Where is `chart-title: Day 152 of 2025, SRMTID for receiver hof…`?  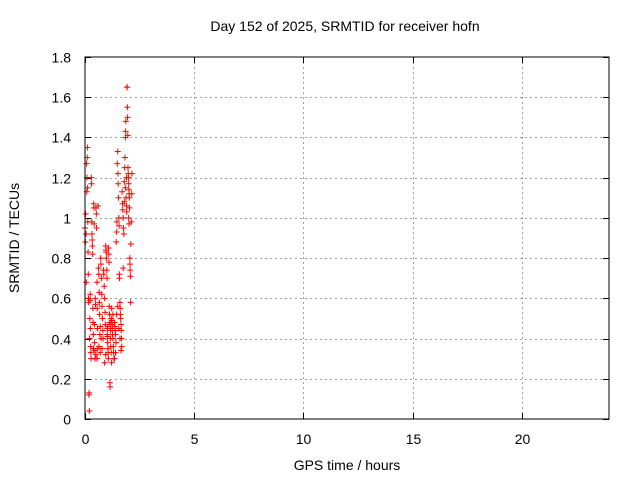 chart-title: Day 152 of 2025, SRMTID for receiver hof… is located at coordinates (345, 26).